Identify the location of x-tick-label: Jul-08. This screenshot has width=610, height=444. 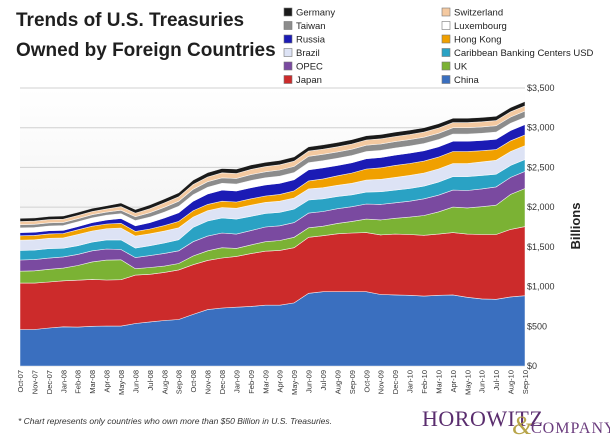
(150, 380).